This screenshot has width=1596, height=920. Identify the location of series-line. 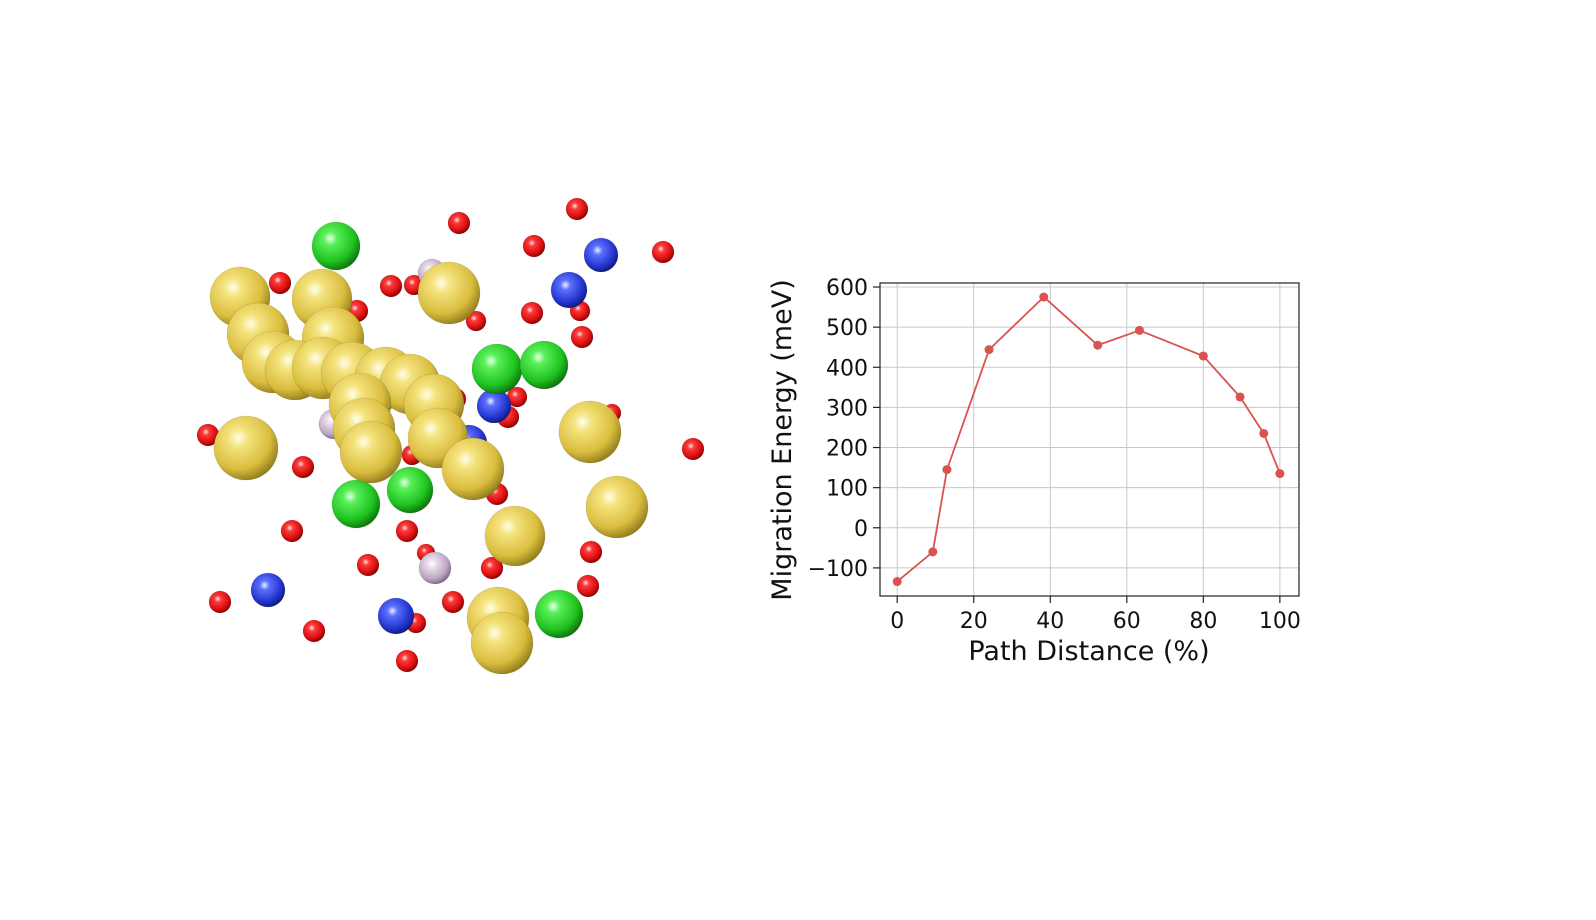
(1088, 439).